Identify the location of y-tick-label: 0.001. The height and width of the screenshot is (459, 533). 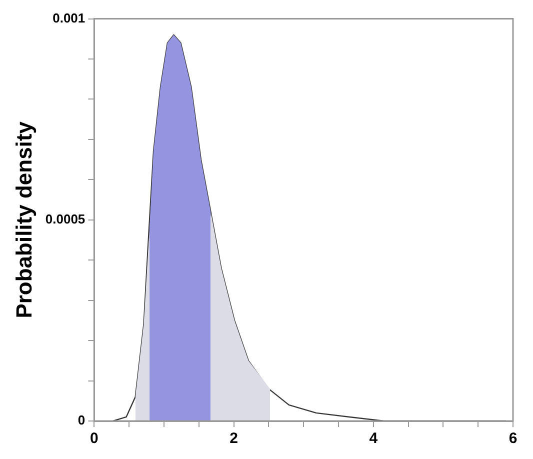
(69, 18).